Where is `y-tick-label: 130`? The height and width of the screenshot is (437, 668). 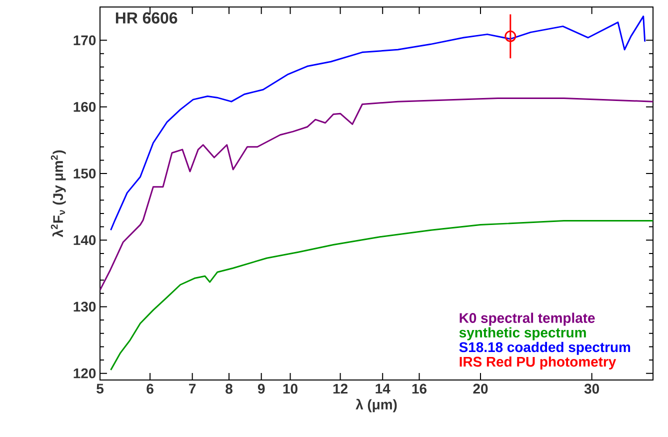 y-tick-label: 130 is located at coordinates (85, 307).